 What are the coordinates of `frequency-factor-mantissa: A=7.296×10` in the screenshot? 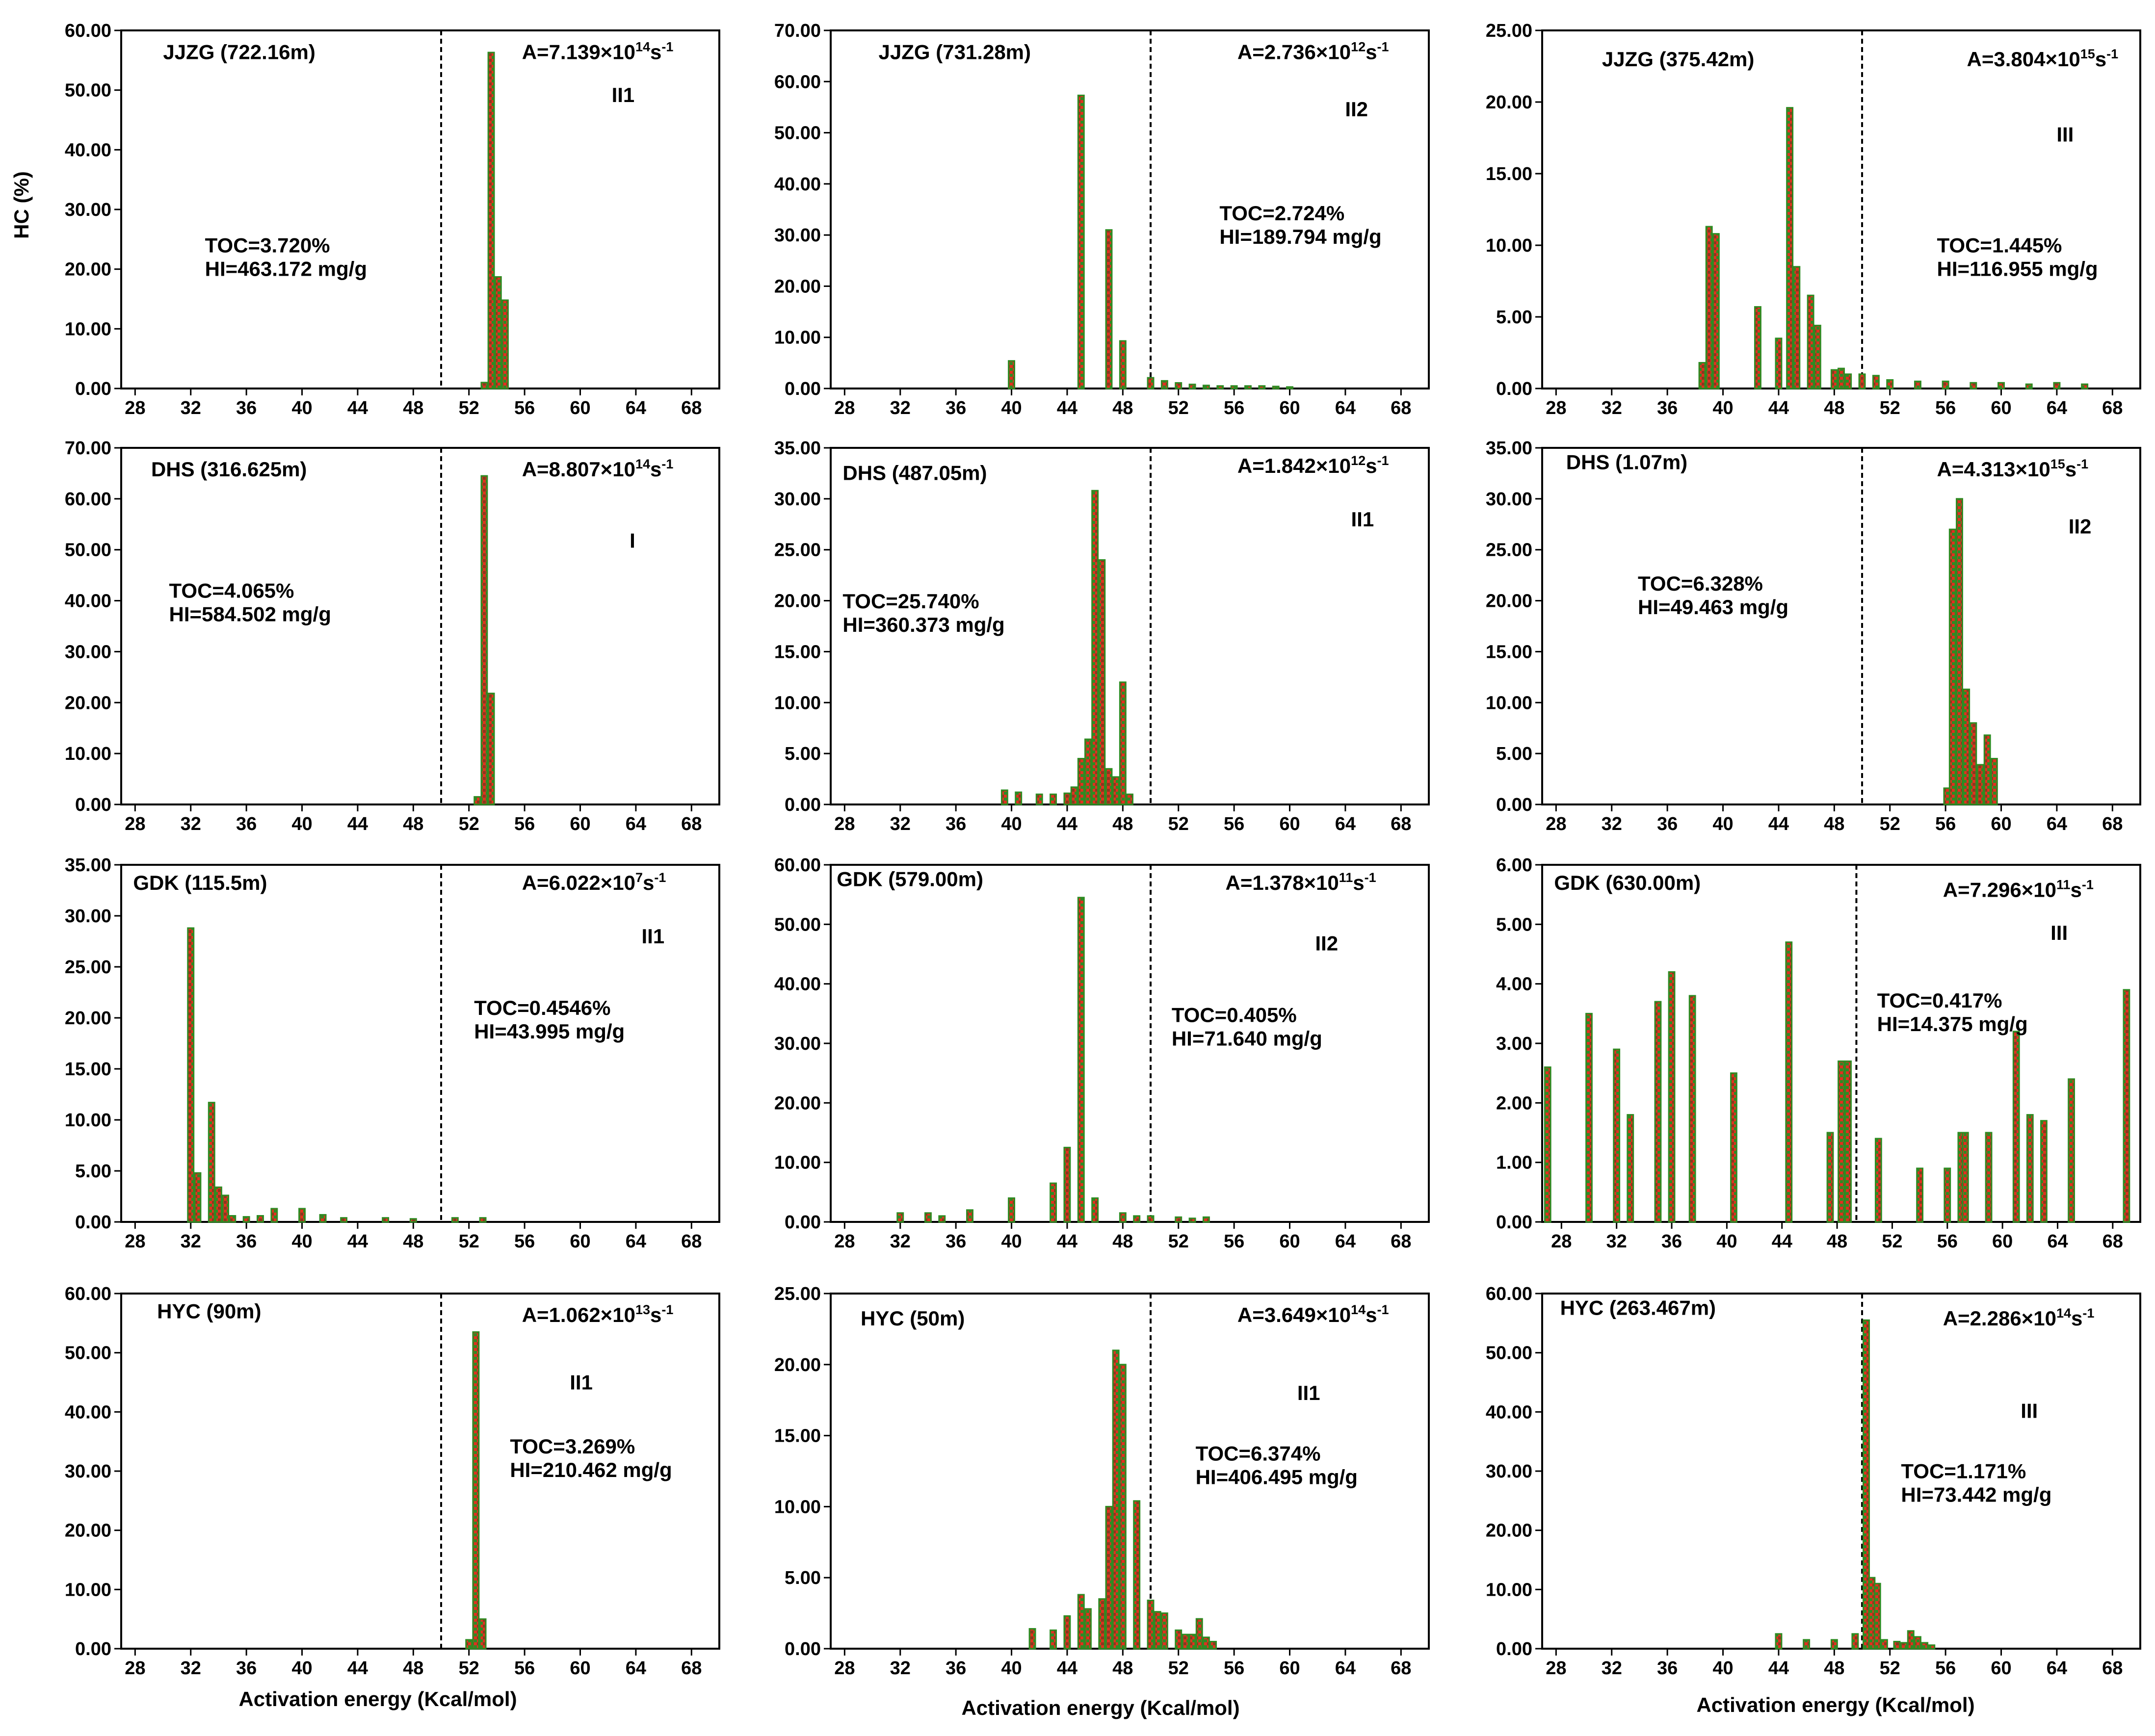 It's located at (1999, 890).